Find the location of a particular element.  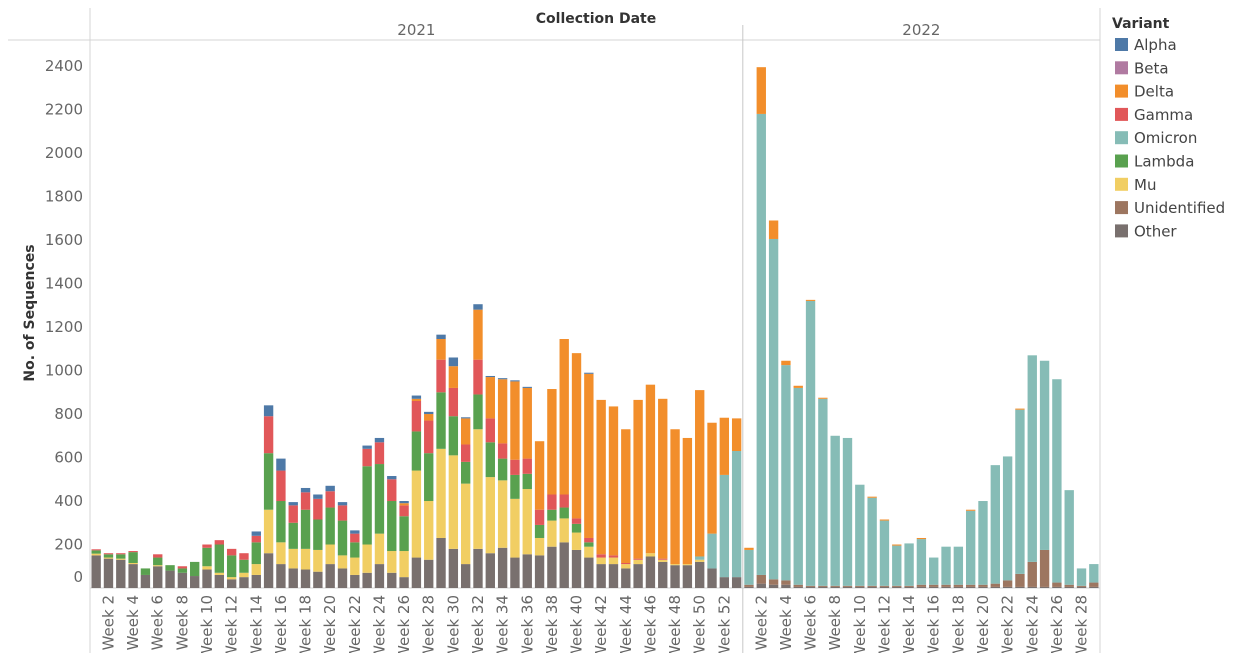

y-tick-label: 1200 is located at coordinates (64, 327).